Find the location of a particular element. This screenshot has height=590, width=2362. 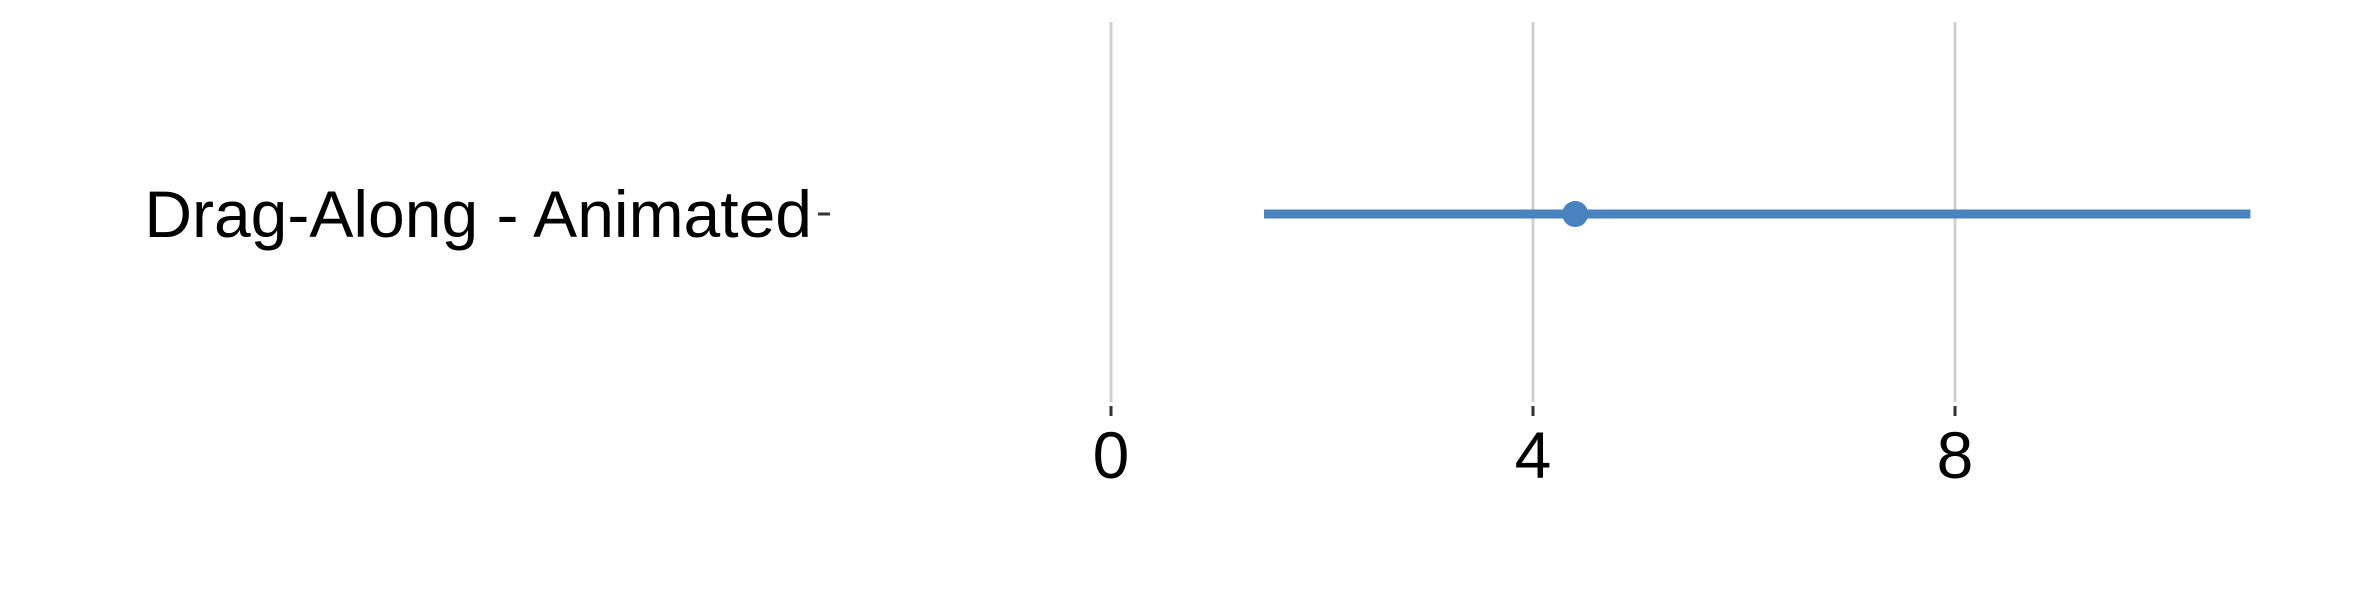

series-layer is located at coordinates (1757, 214).